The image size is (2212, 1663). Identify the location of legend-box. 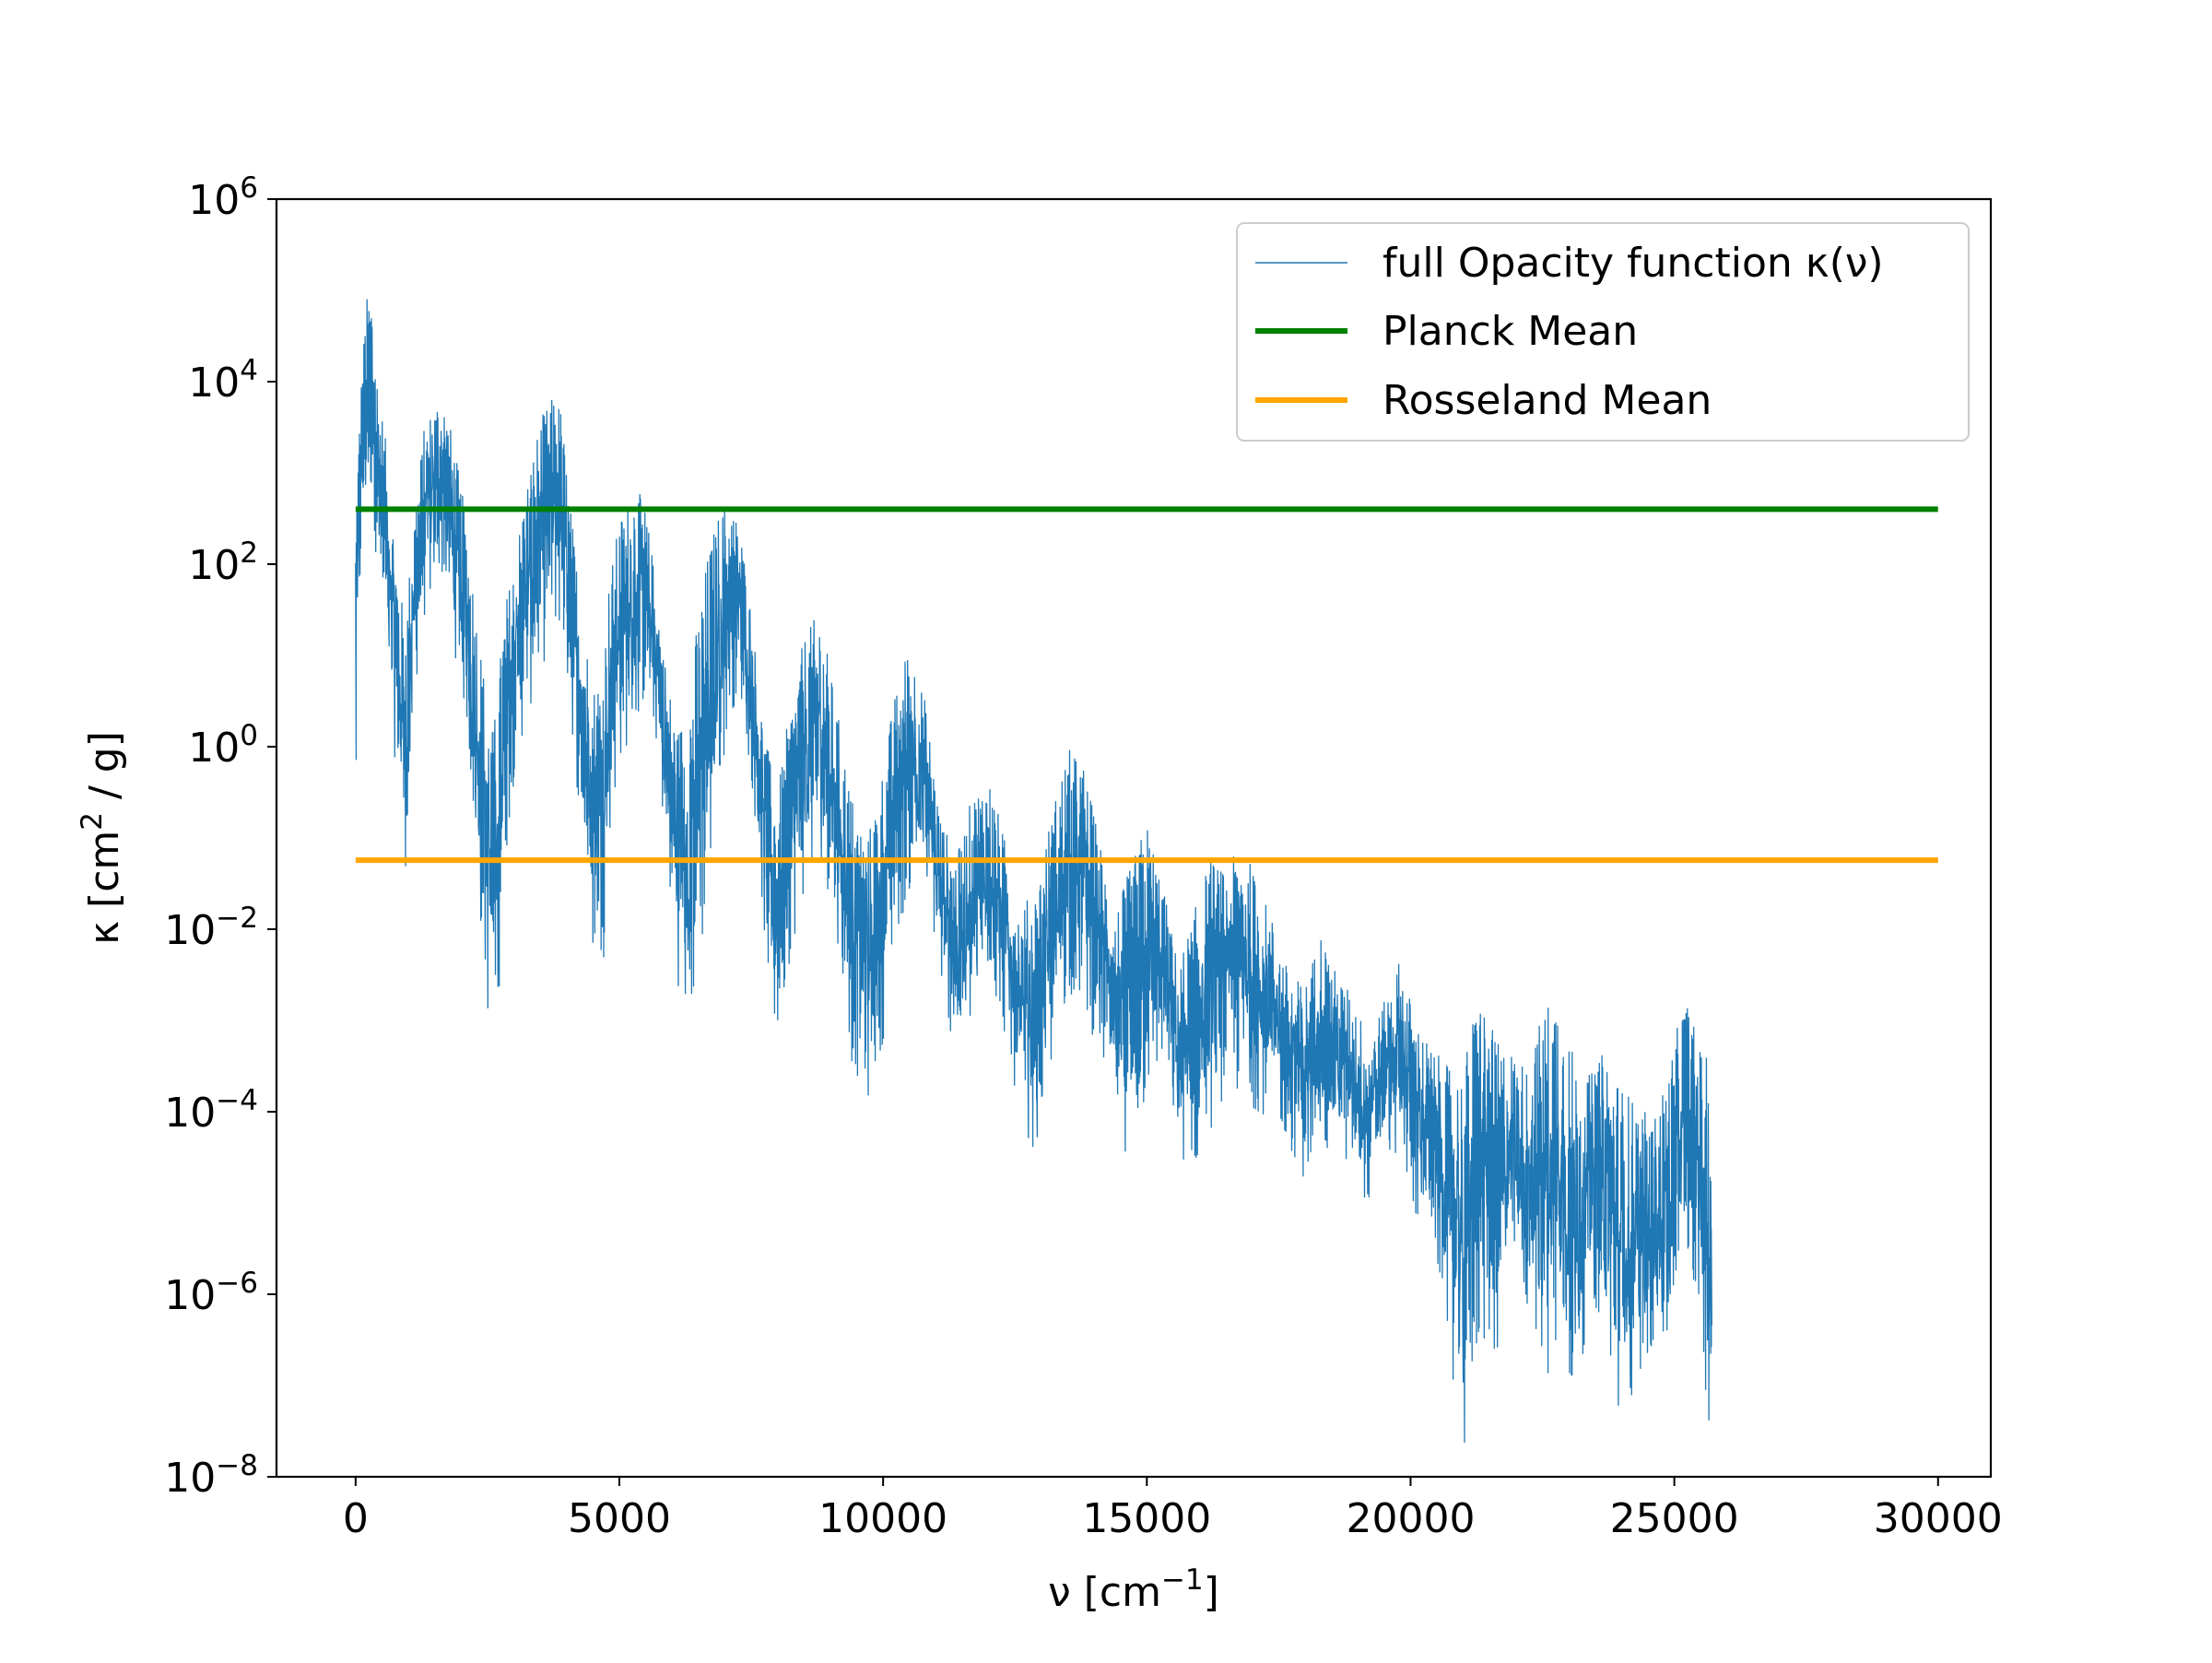
(1603, 332).